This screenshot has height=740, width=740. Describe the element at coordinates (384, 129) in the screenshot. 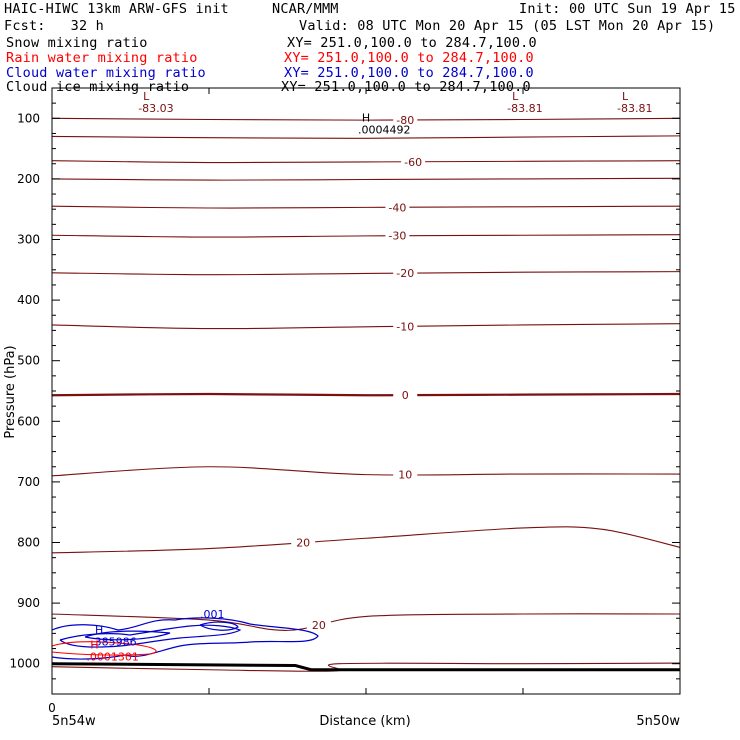

I see `extremum-value: .0004492` at that location.